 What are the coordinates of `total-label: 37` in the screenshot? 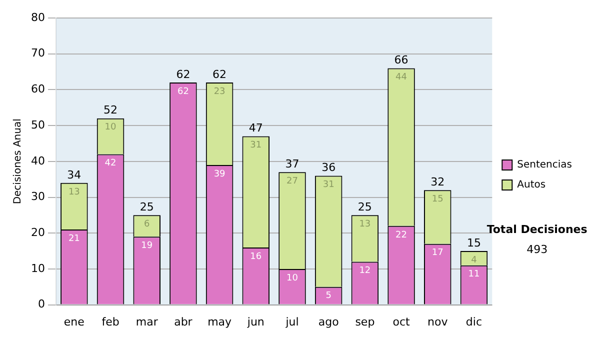 It's located at (292, 164).